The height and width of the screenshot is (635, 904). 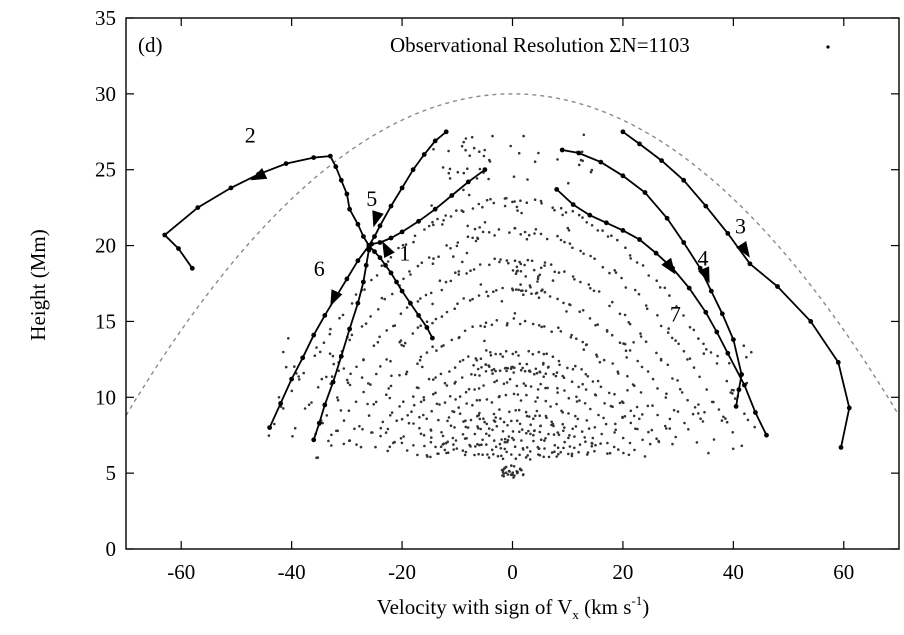 I want to click on panel-label: (d), so click(x=150, y=45).